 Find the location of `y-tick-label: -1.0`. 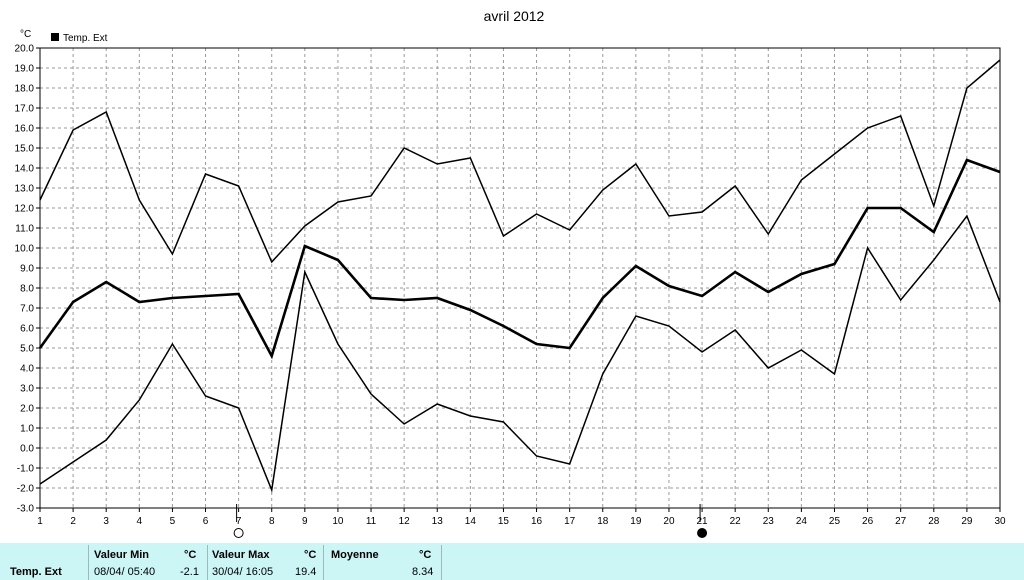

y-tick-label: -1.0 is located at coordinates (26, 469).